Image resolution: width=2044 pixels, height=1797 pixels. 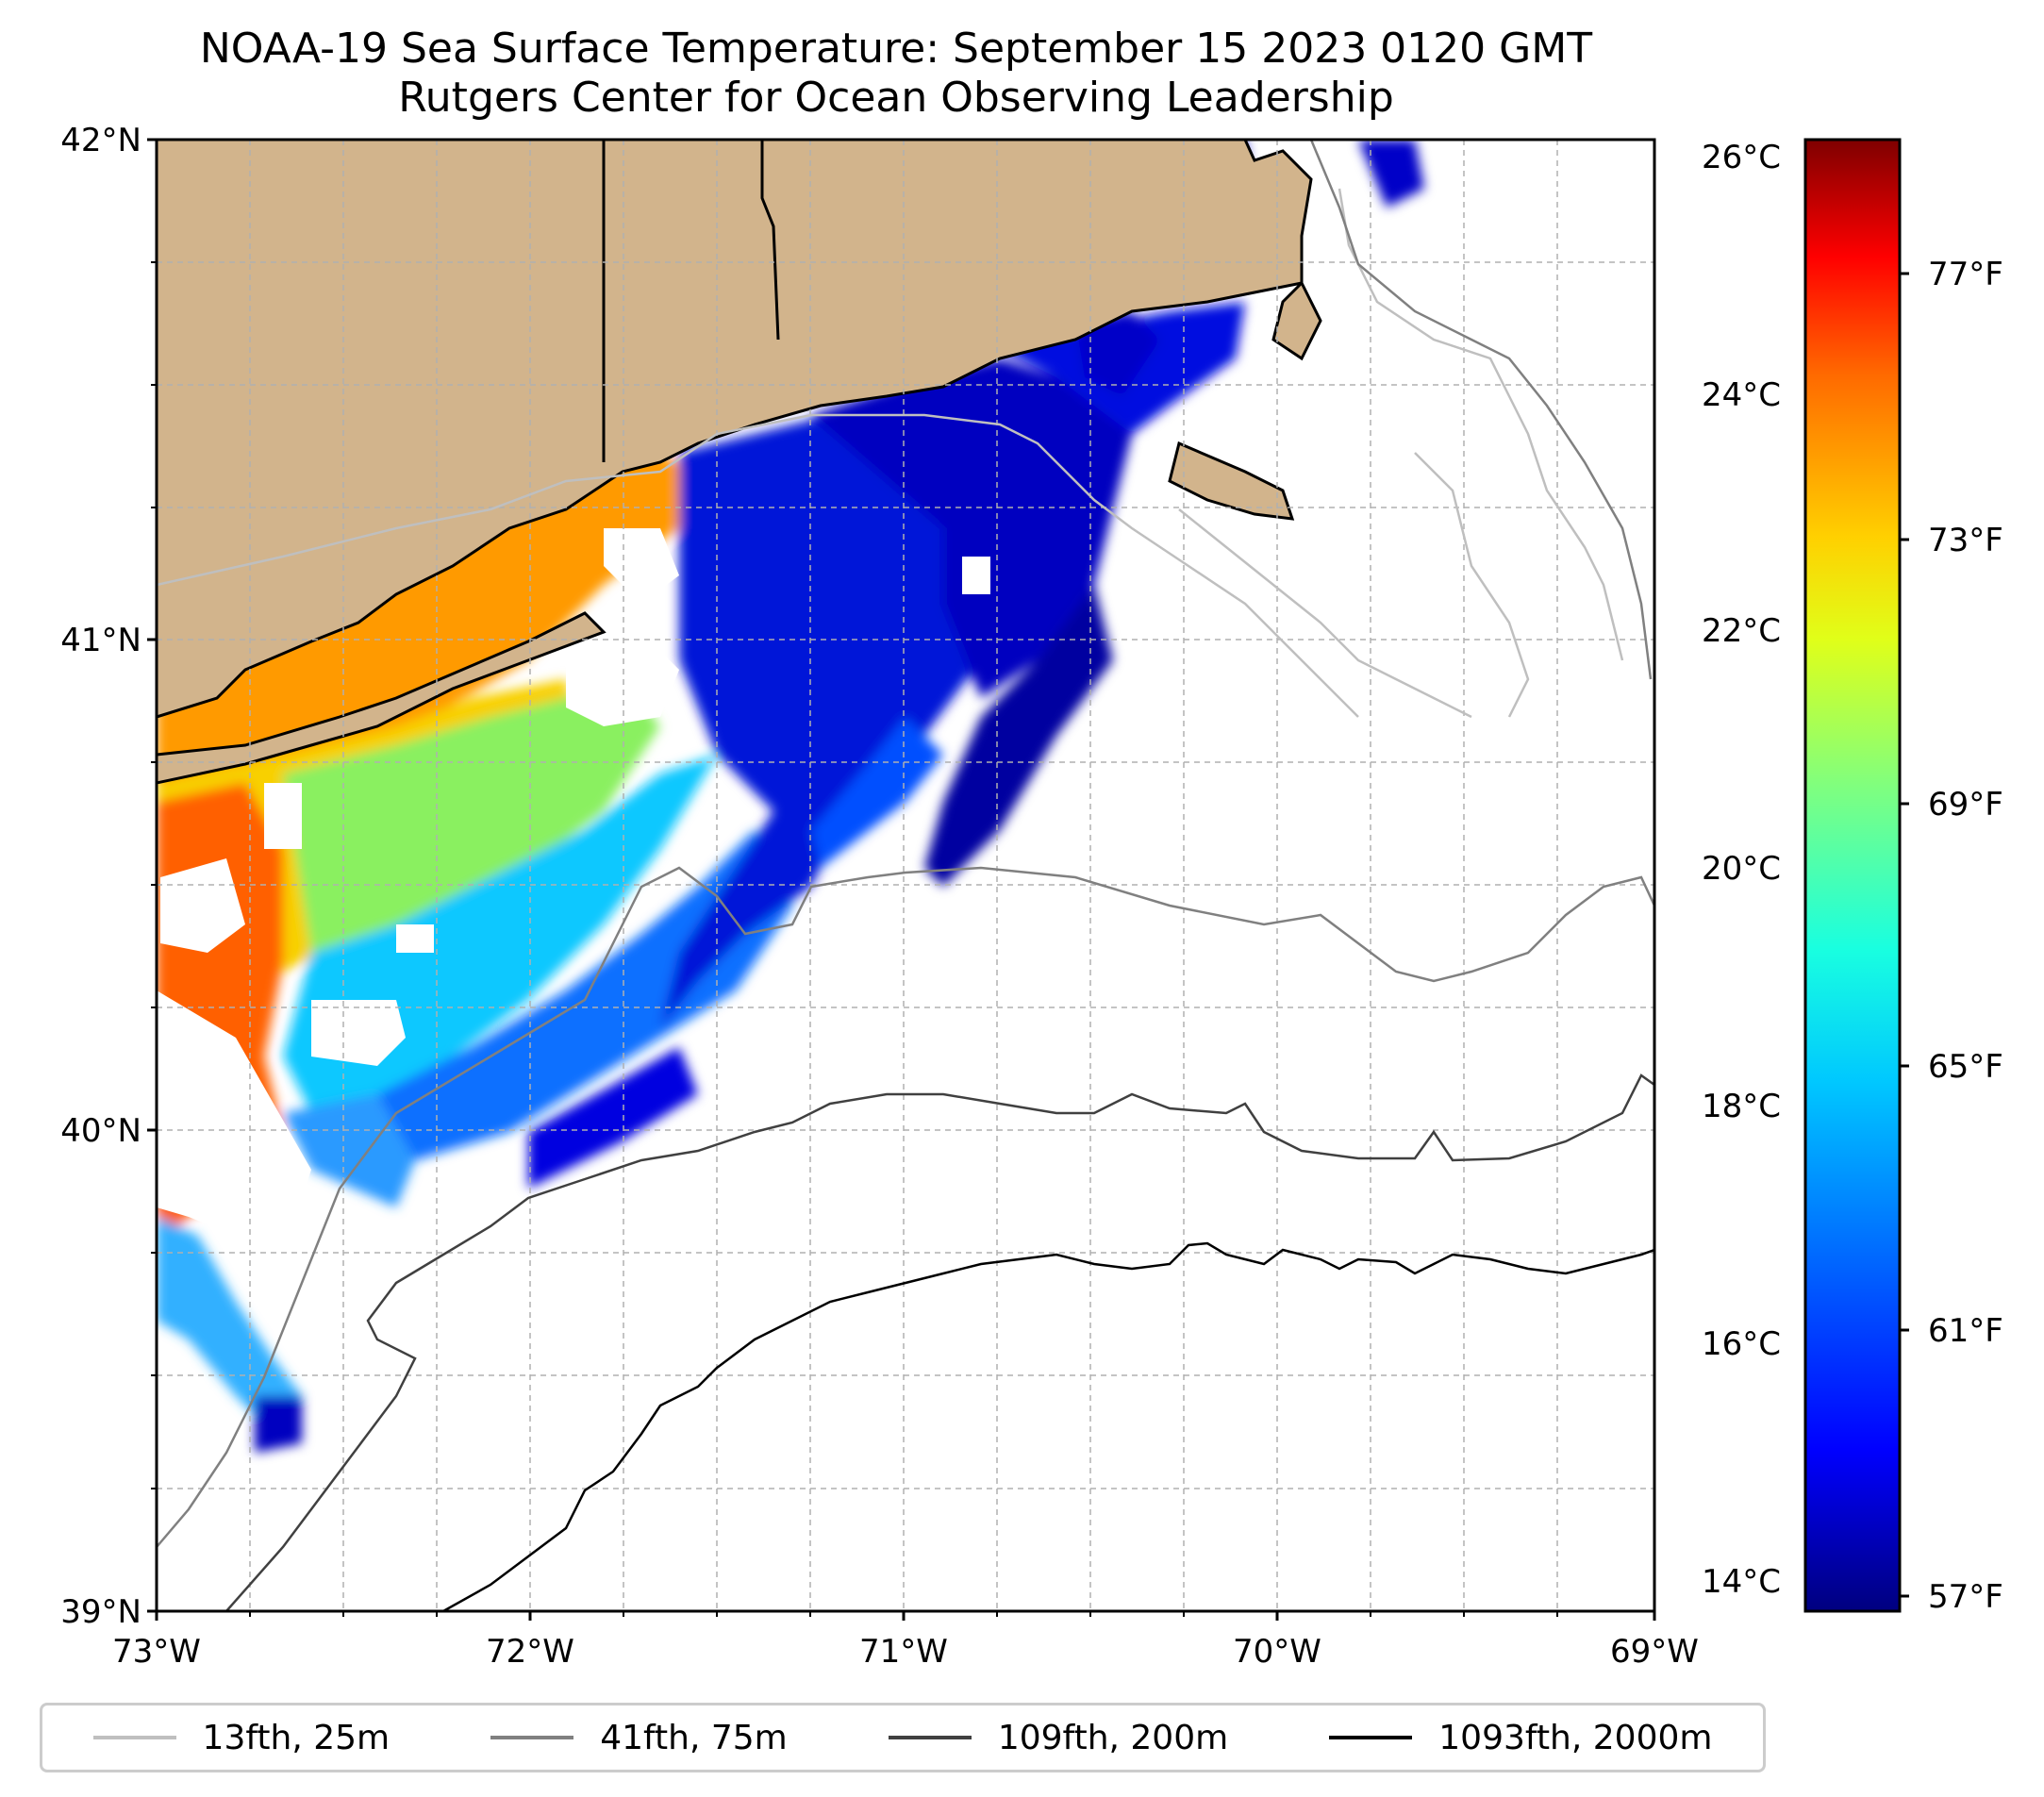 I want to click on colorbar-c-label: 20°C, so click(x=1741, y=869).